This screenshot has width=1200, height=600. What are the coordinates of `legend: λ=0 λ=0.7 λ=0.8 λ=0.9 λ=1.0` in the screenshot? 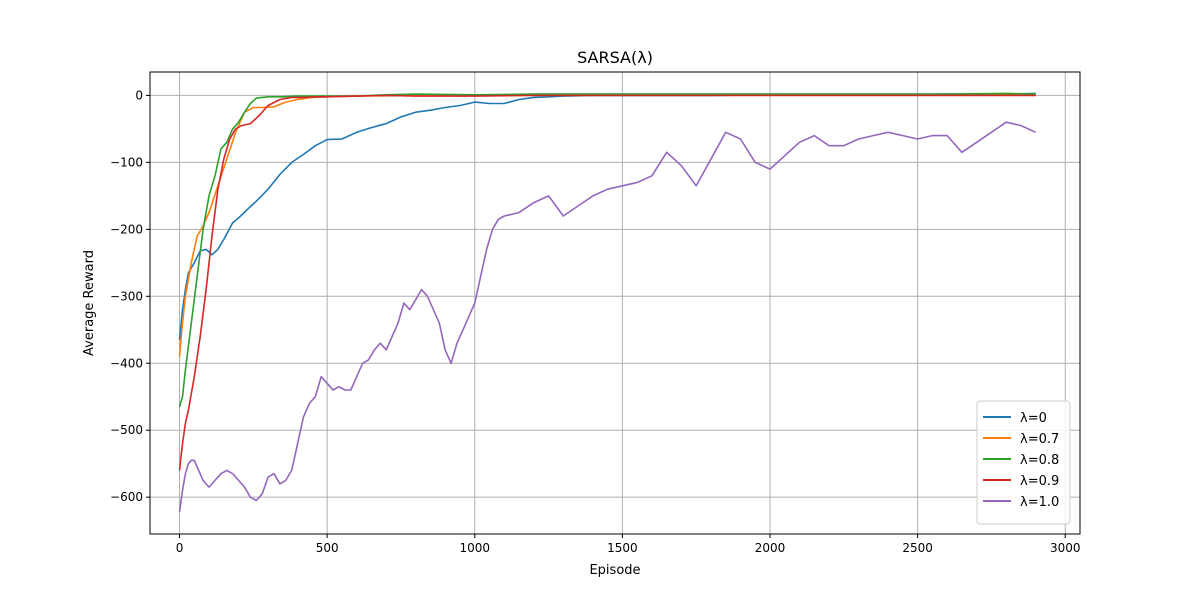 It's located at (1023, 462).